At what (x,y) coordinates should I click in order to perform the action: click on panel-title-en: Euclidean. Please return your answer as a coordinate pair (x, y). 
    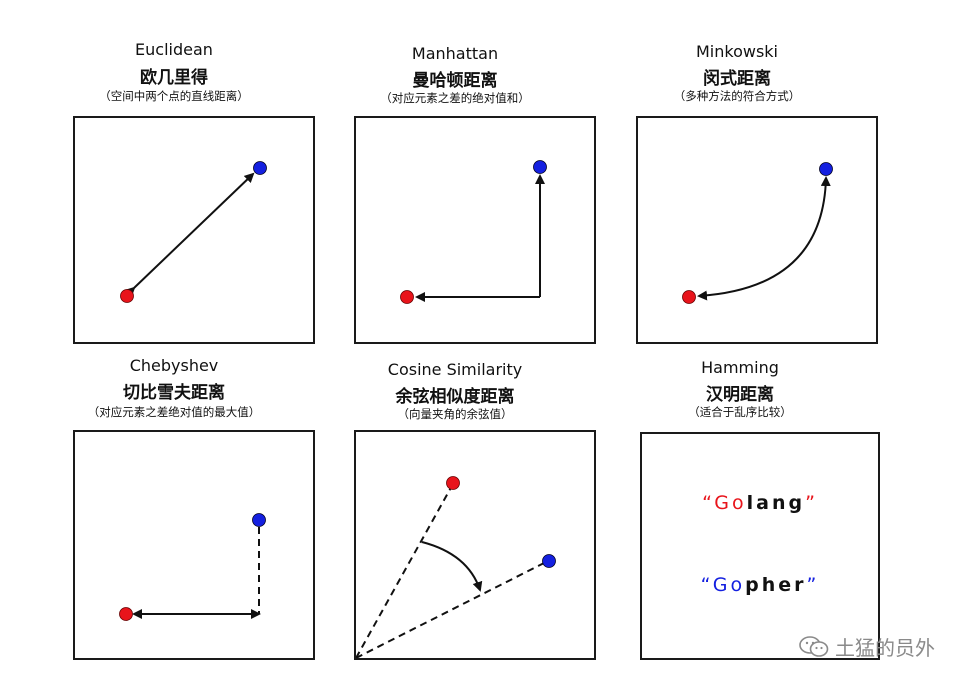
    Looking at the image, I should click on (174, 49).